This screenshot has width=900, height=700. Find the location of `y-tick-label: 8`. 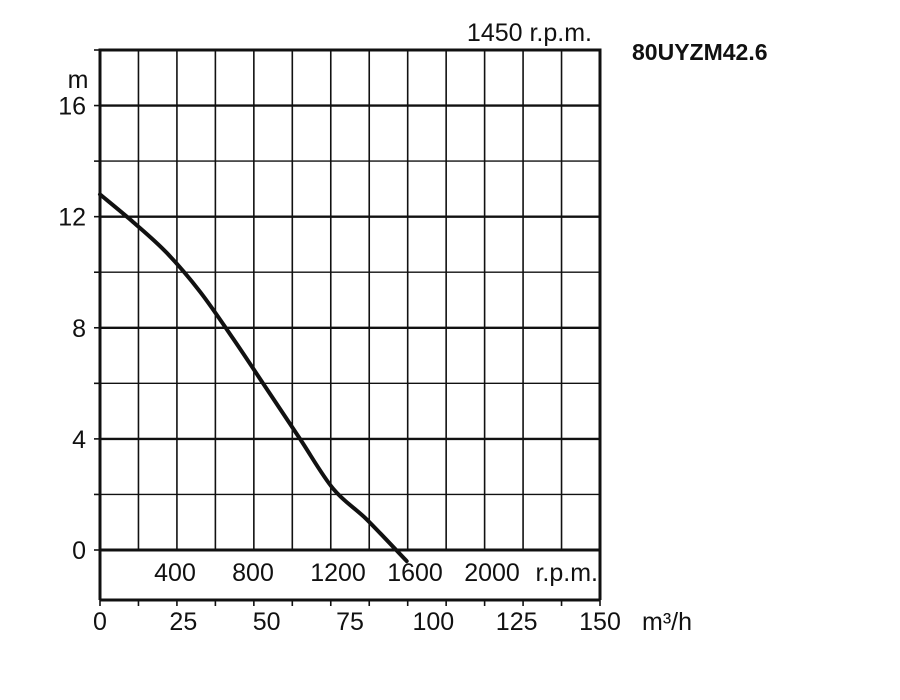

y-tick-label: 8 is located at coordinates (79, 329).